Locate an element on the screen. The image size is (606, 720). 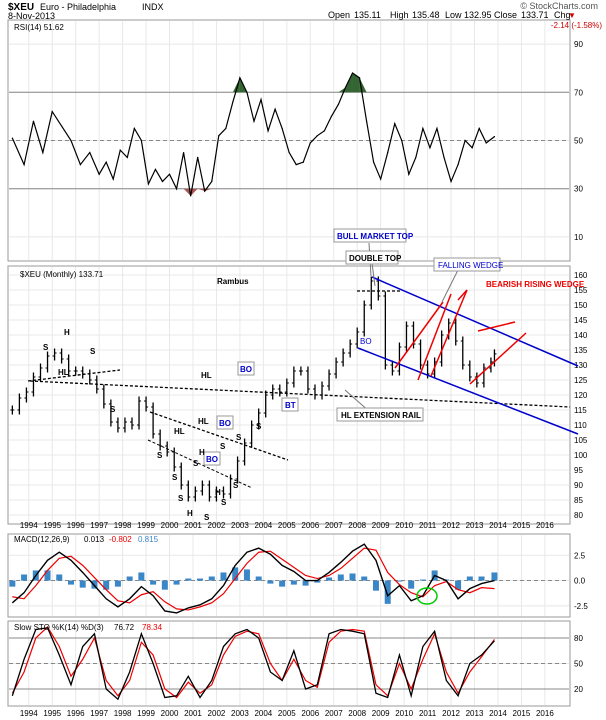
author-label: Rambus is located at coordinates (233, 281).